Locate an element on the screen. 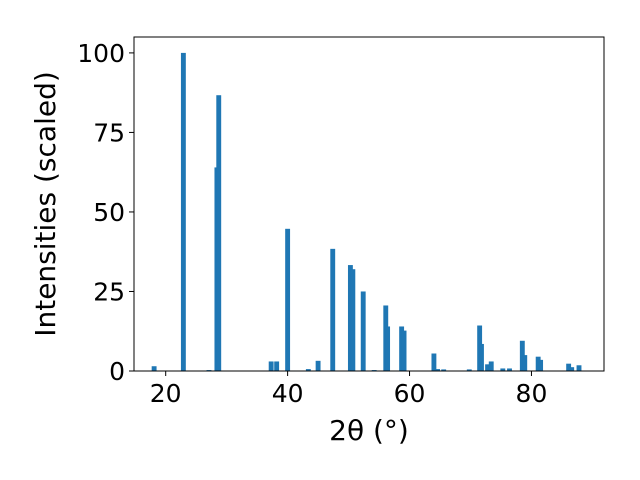 The image size is (640, 480). x-tick-label: 80 is located at coordinates (532, 393).